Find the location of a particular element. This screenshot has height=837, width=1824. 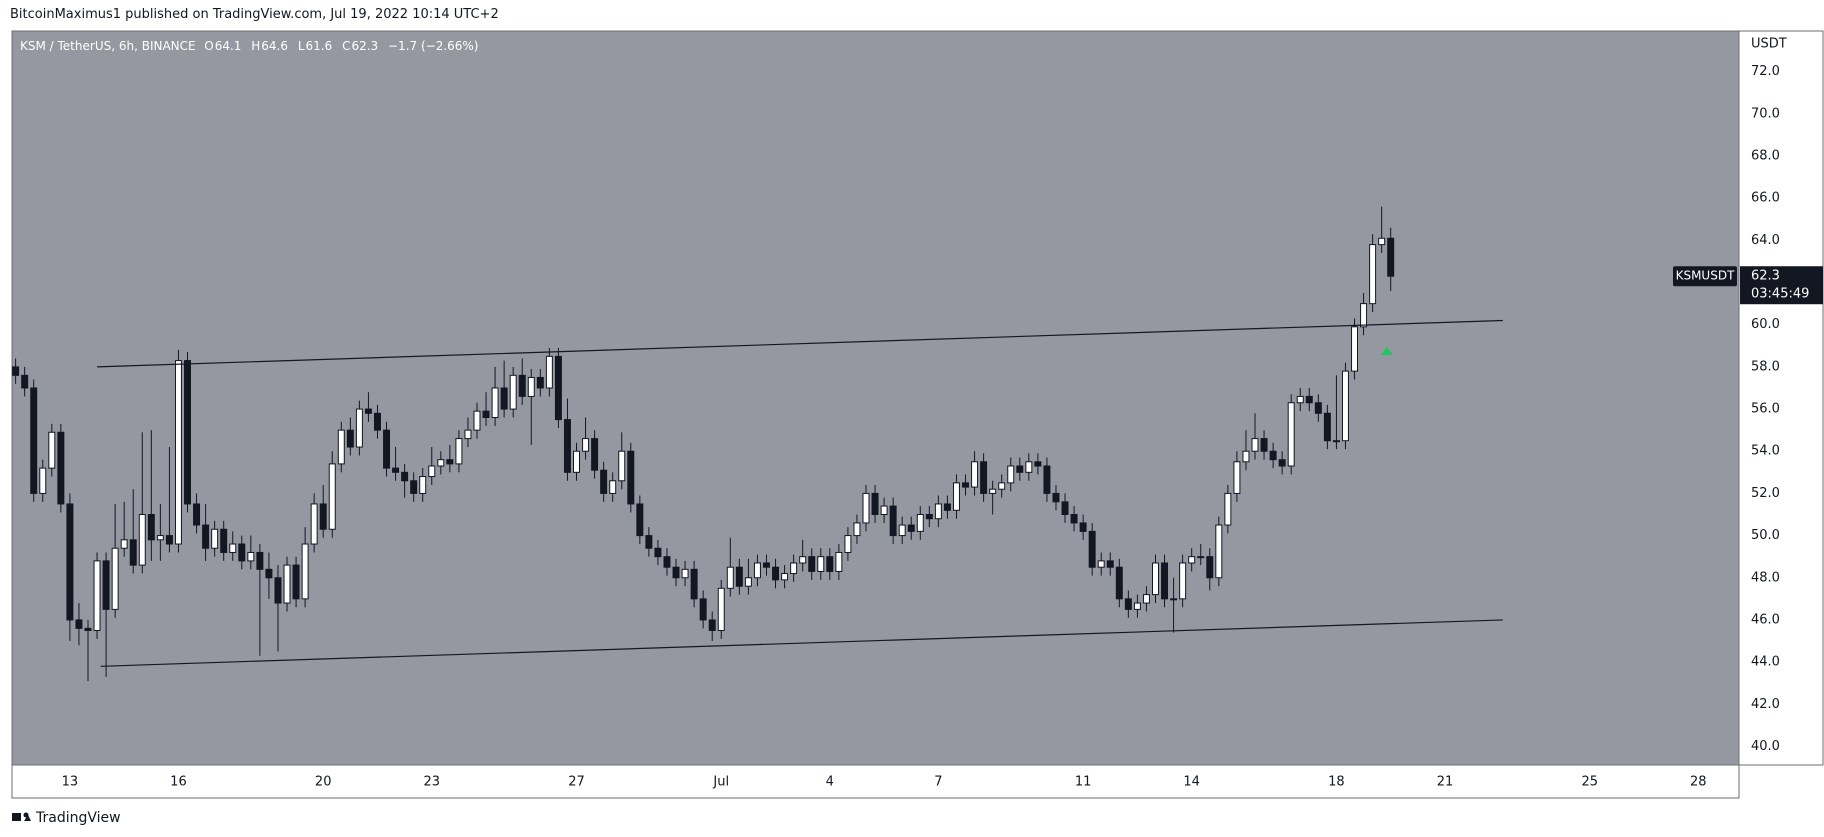

x-tick-label: Jul is located at coordinates (720, 782).